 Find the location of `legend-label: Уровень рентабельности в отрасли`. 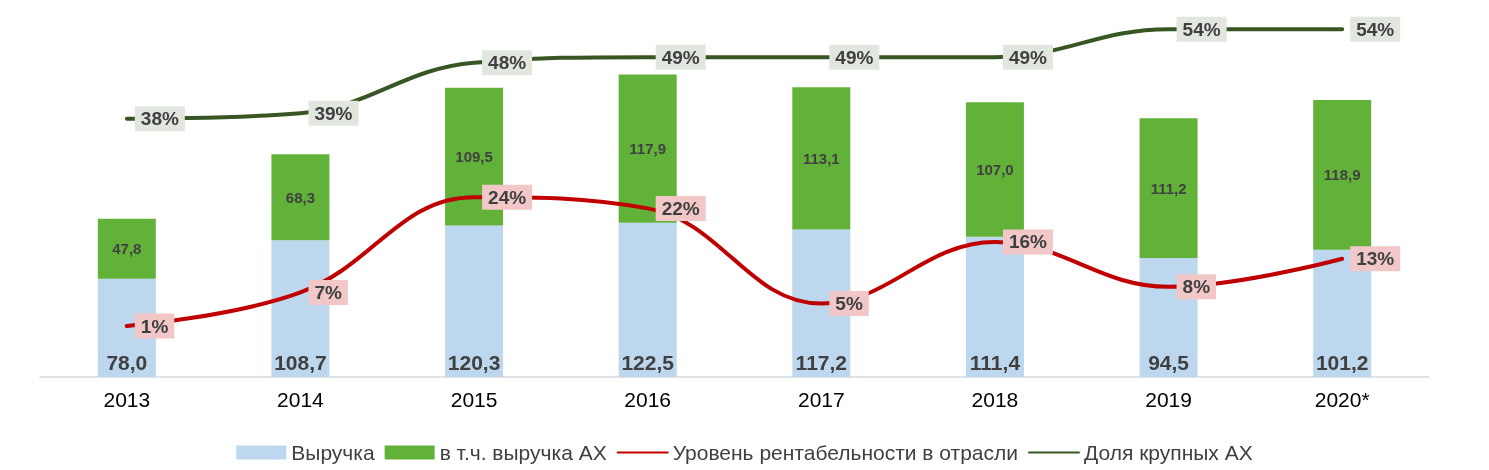

legend-label: Уровень рентабельности в отрасли is located at coordinates (845, 452).